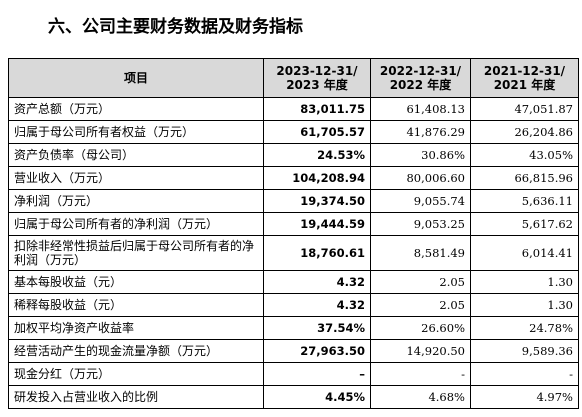 The image size is (582, 417). I want to click on table-row: 研发投入占营业收入的比例 4.45% 4.68% 4.97%, so click(293, 397).